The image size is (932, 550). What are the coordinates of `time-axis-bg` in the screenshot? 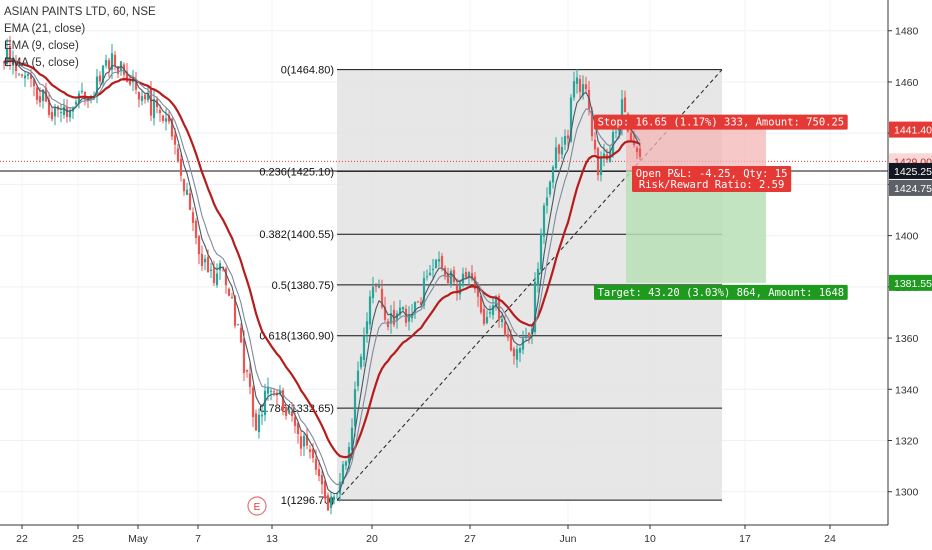 It's located at (466, 537).